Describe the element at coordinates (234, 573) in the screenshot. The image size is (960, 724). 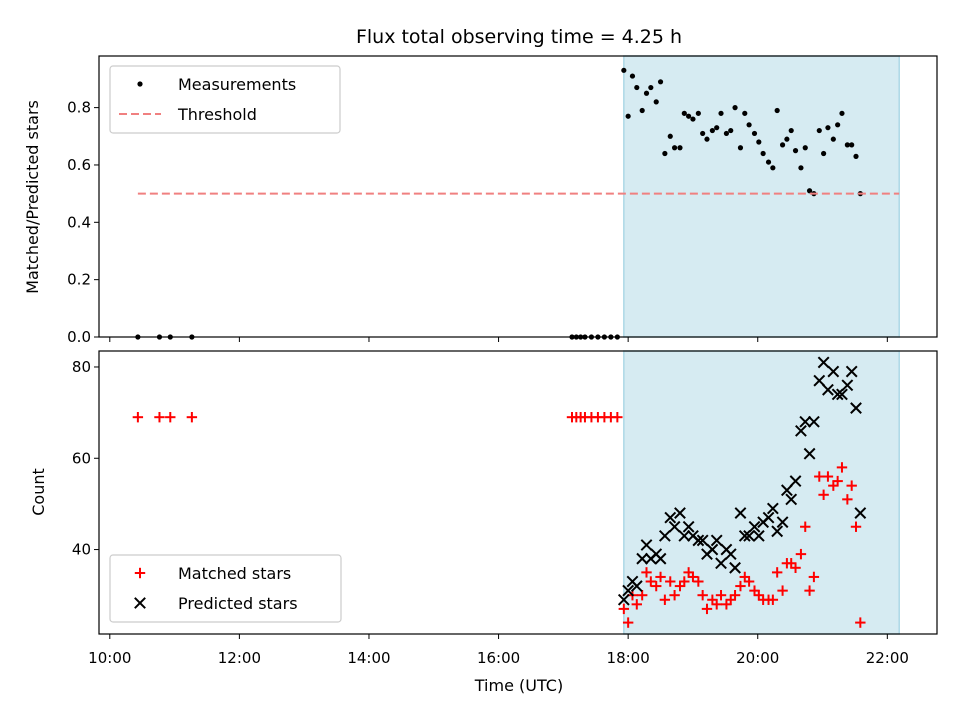
I see `bottom-legend-matched-stars-label: Matched stars` at that location.